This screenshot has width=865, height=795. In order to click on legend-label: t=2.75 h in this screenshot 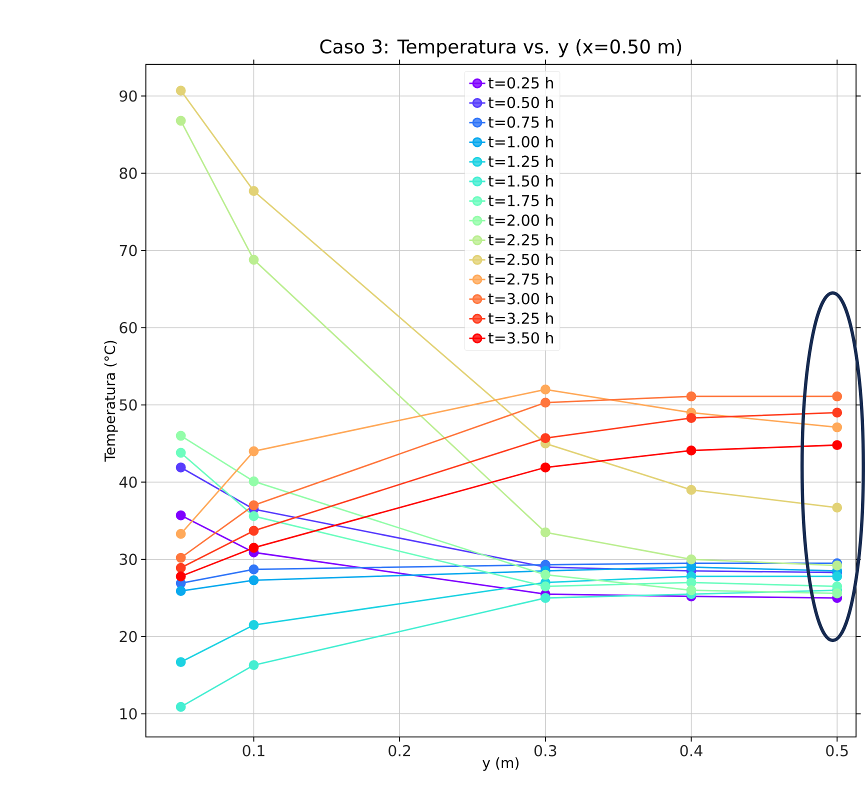, I will do `click(520, 279)`.